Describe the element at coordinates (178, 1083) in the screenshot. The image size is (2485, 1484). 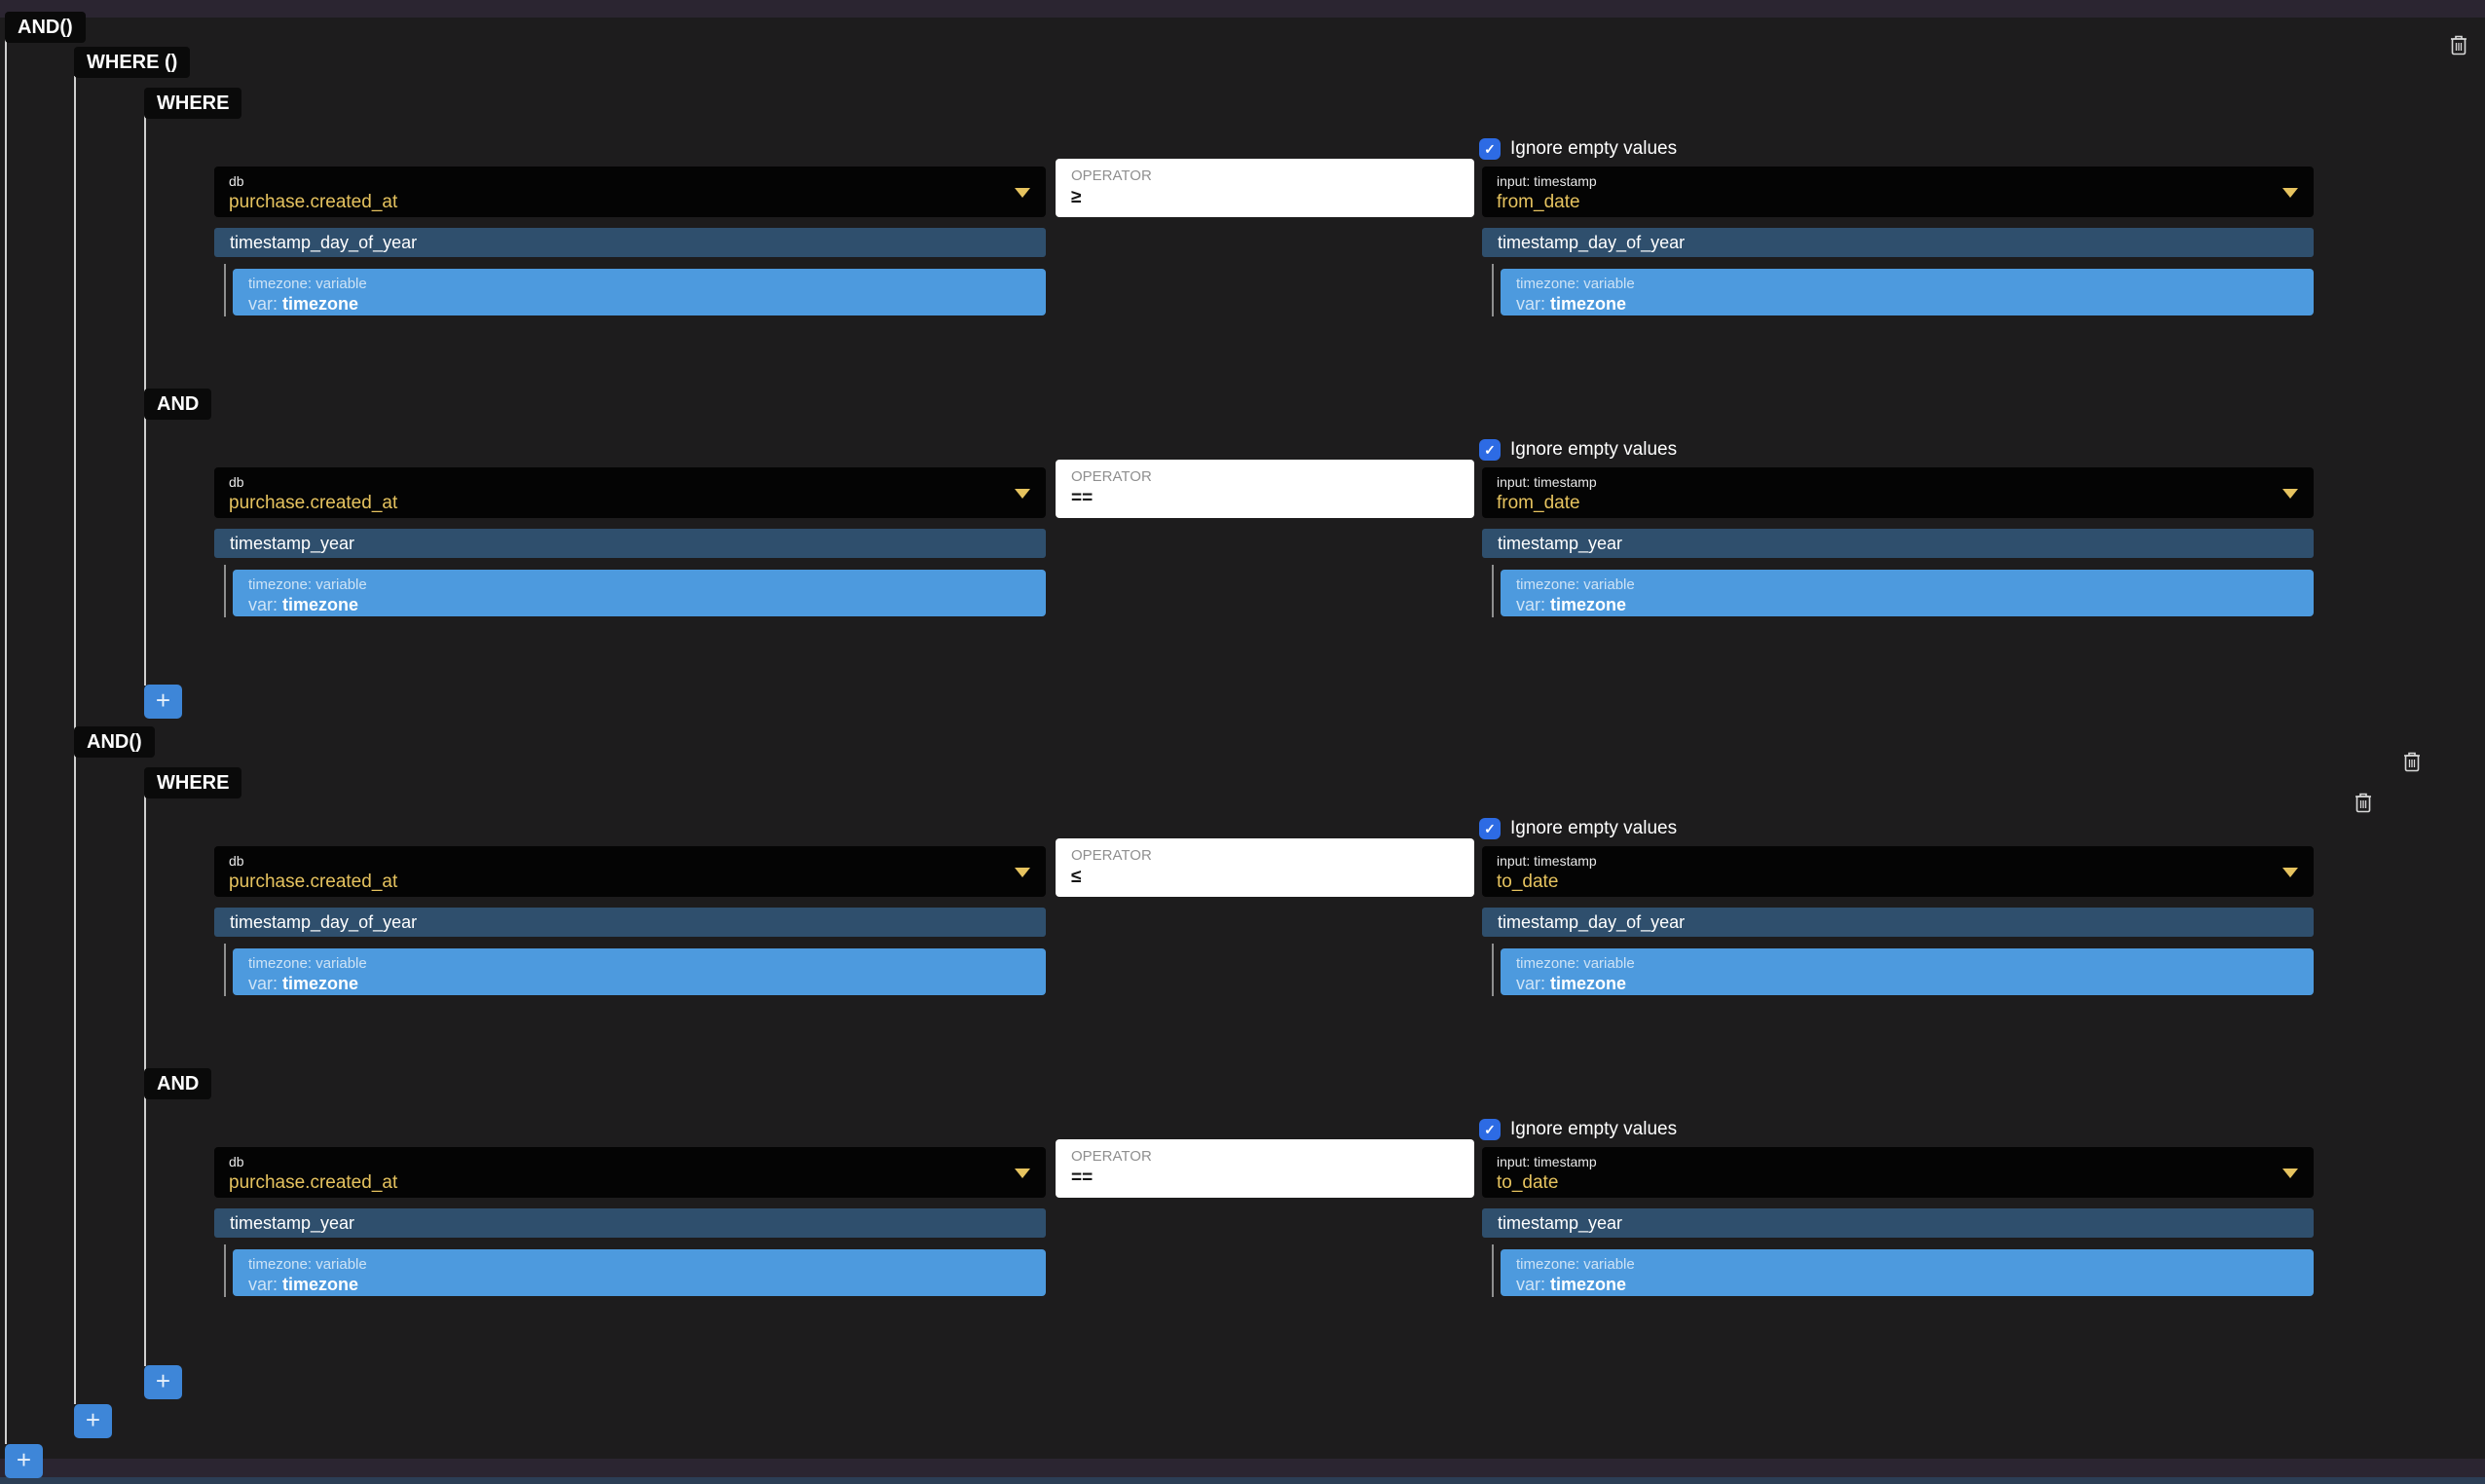
I see `connector-label: AND` at that location.